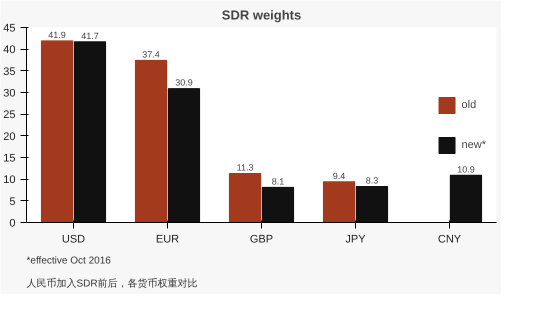  Describe the element at coordinates (9, 180) in the screenshot. I see `y-tick-label: 10` at that location.